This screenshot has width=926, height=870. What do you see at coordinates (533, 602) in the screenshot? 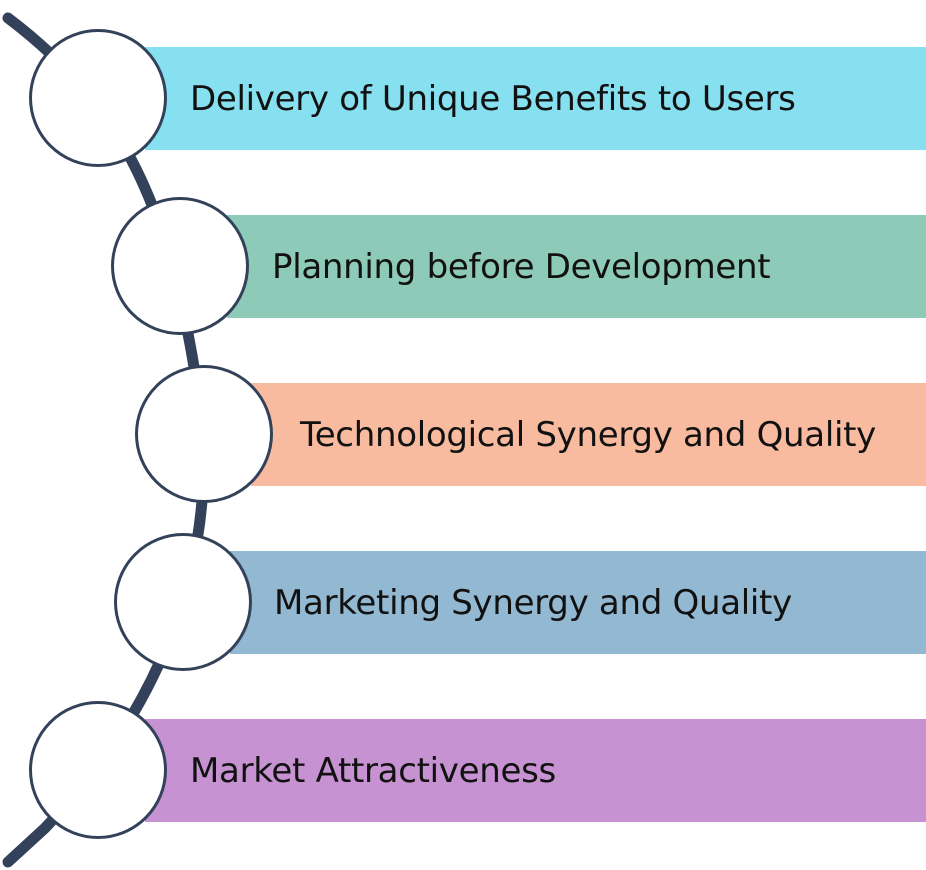
I see `step-label: Marketing Synergy and Quality` at bounding box center [533, 602].